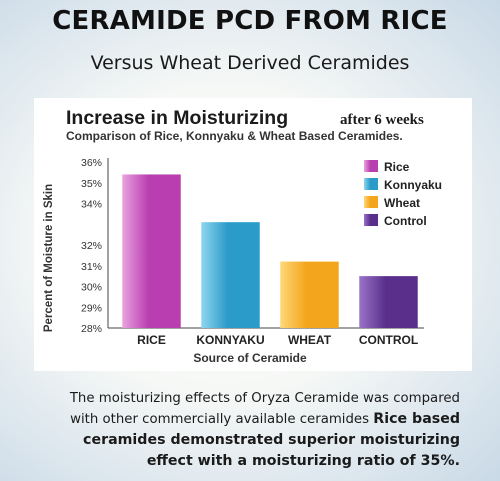 The height and width of the screenshot is (481, 500). I want to click on x-tick-label: RICE, so click(151, 340).